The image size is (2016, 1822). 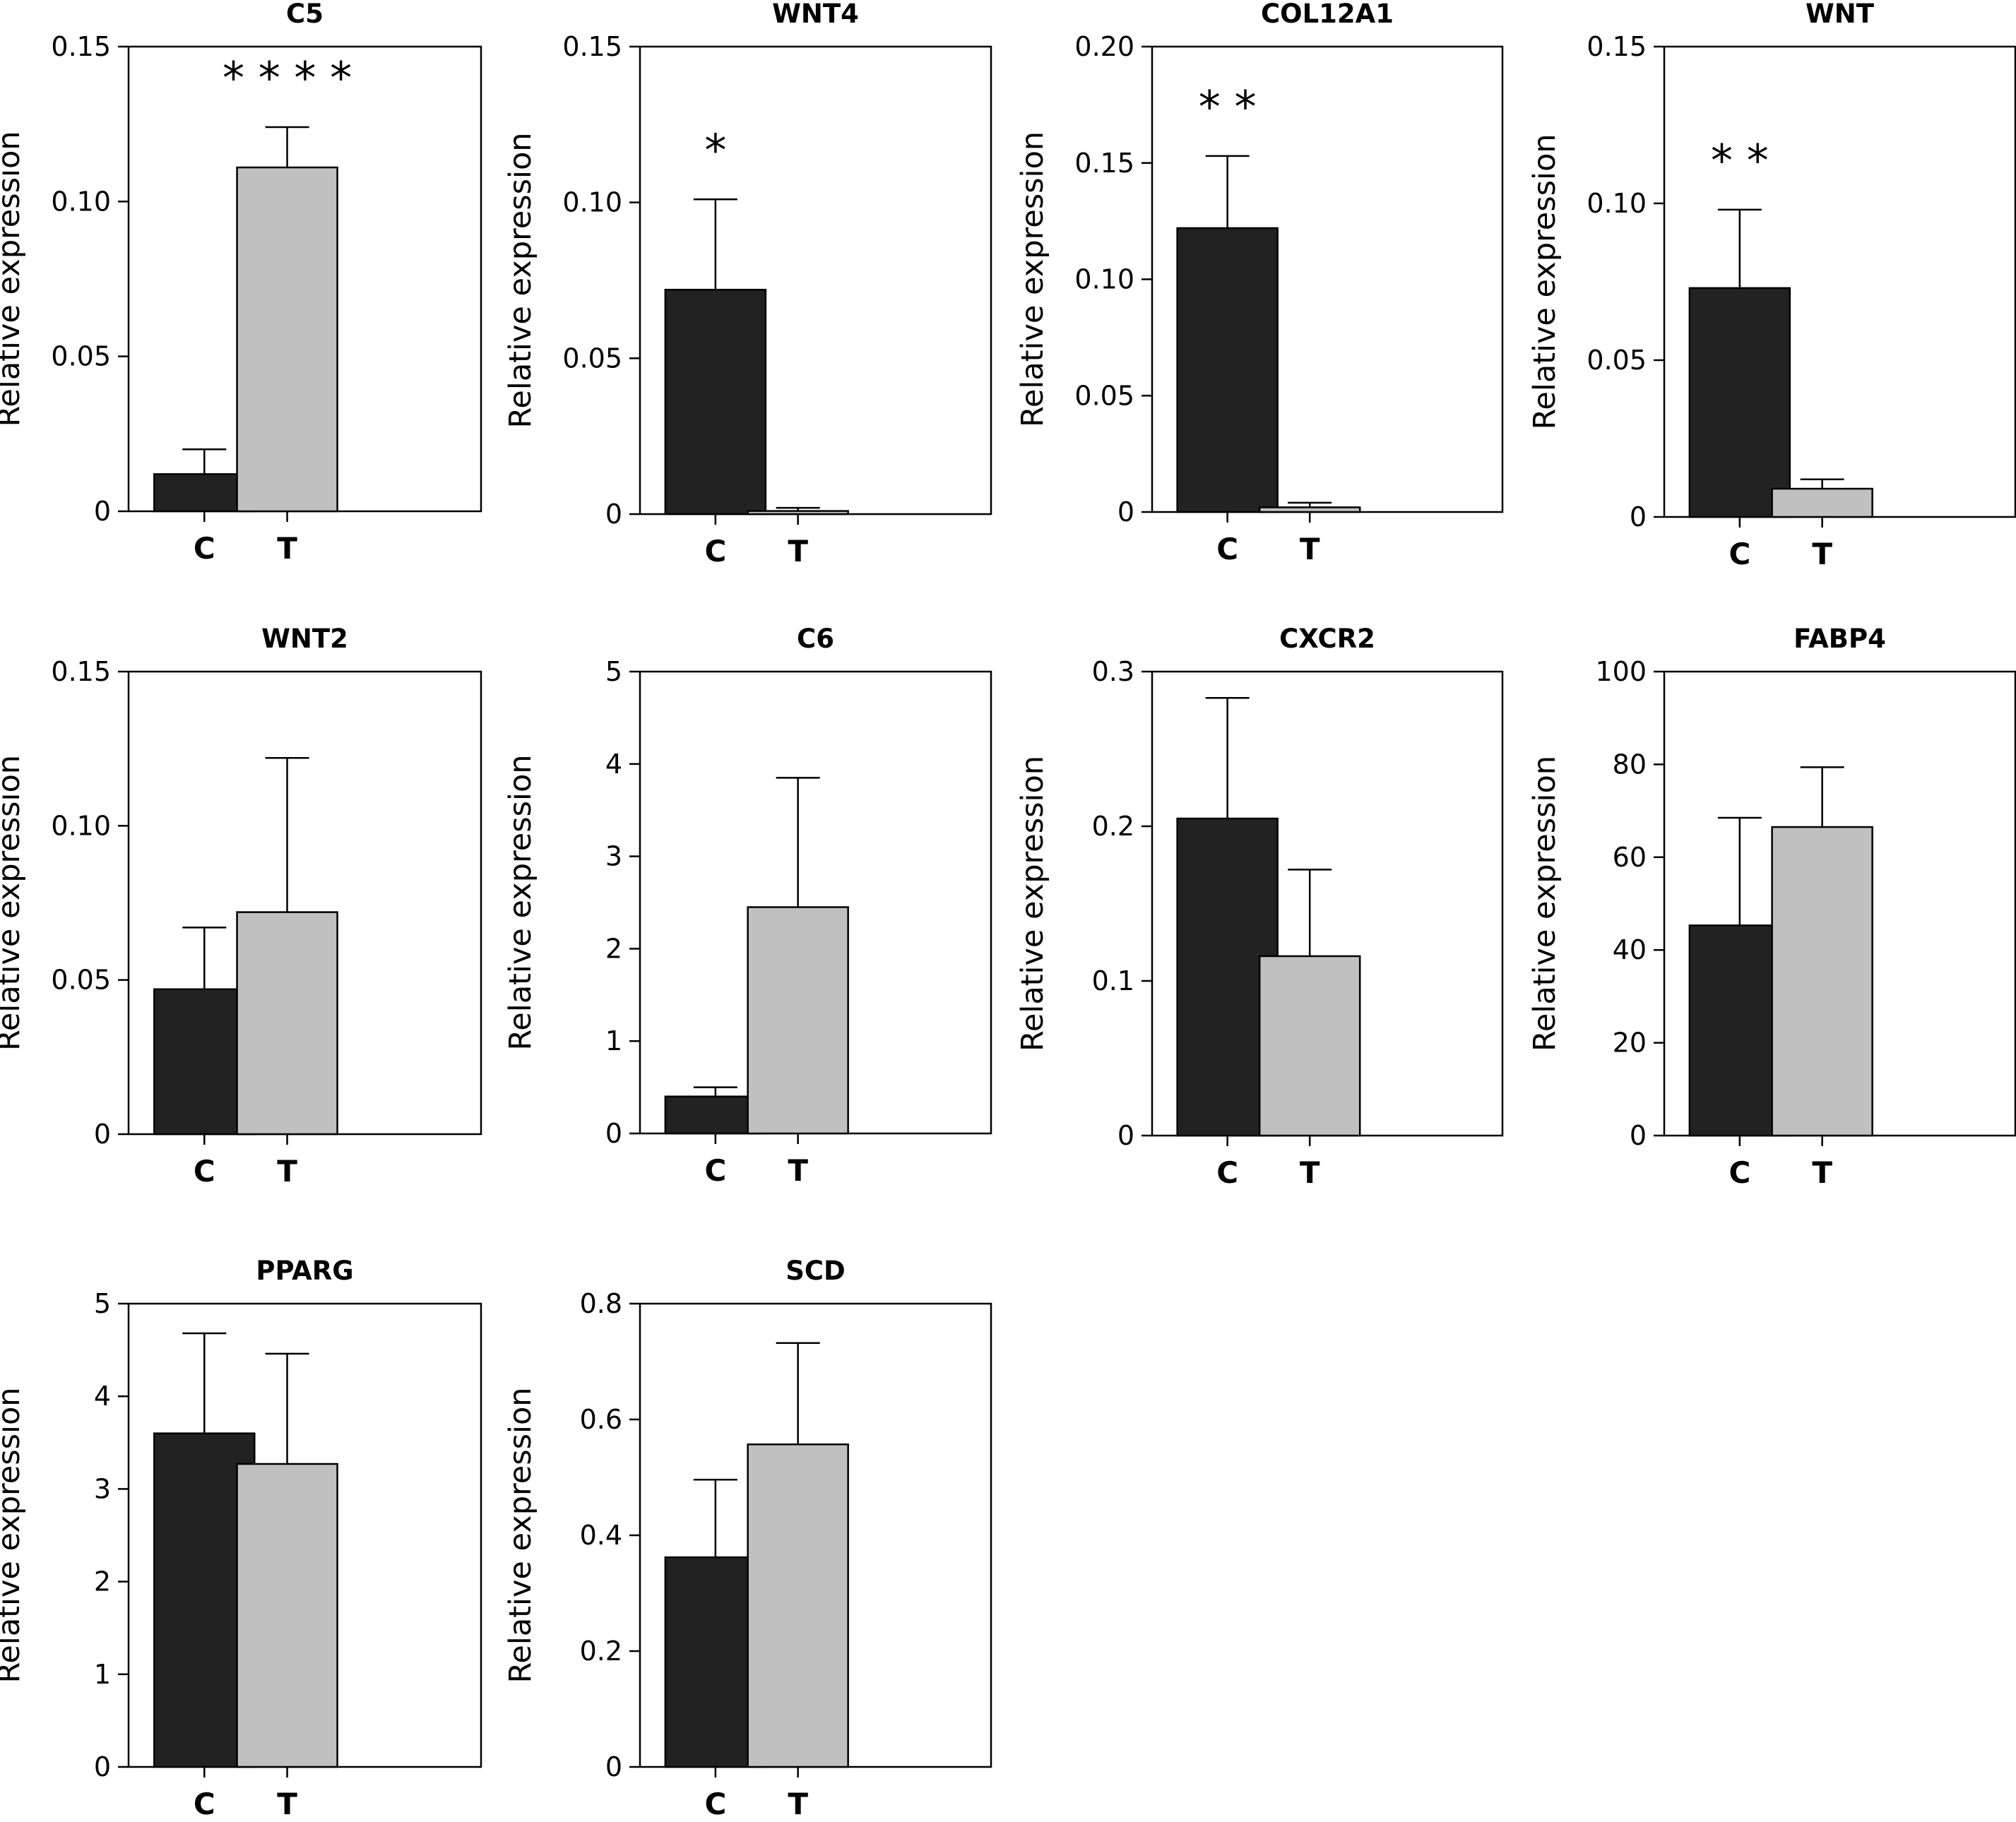 I want to click on y-tick-label: 60, so click(x=1630, y=857).